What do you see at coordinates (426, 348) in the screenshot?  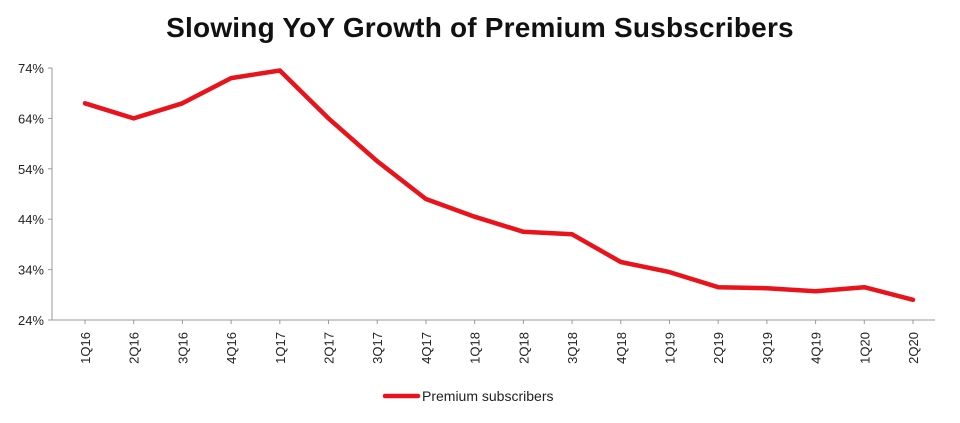 I see `x-tick-label: 4Q17` at bounding box center [426, 348].